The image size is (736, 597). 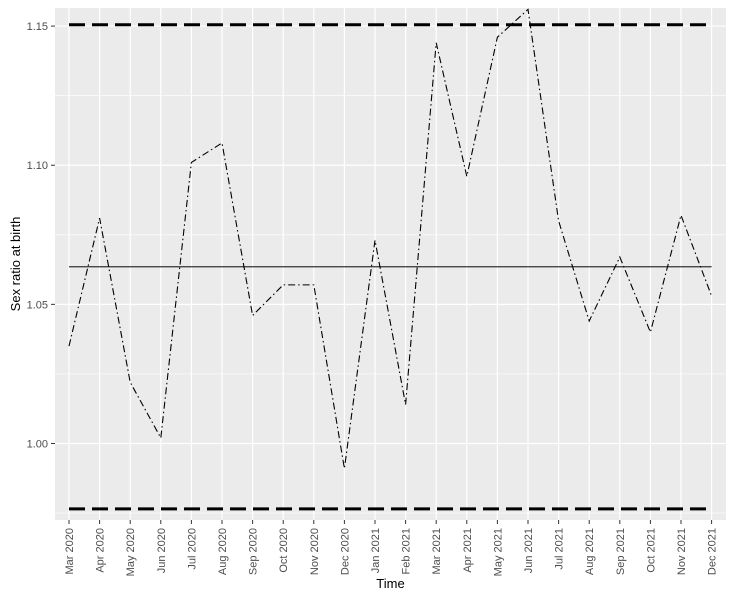 What do you see at coordinates (407, 551) in the screenshot?
I see `x-tick-label: Feb 2021` at bounding box center [407, 551].